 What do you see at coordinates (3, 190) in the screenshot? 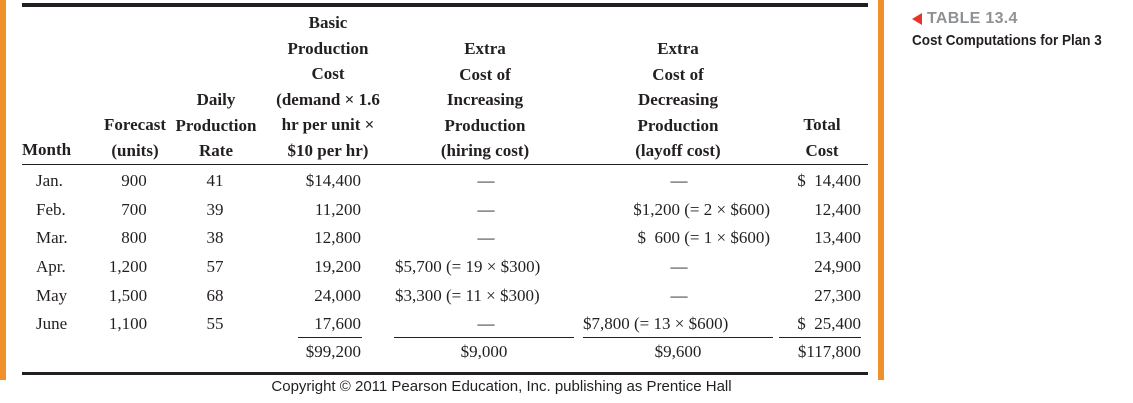
I see `left-orange-bar` at bounding box center [3, 190].